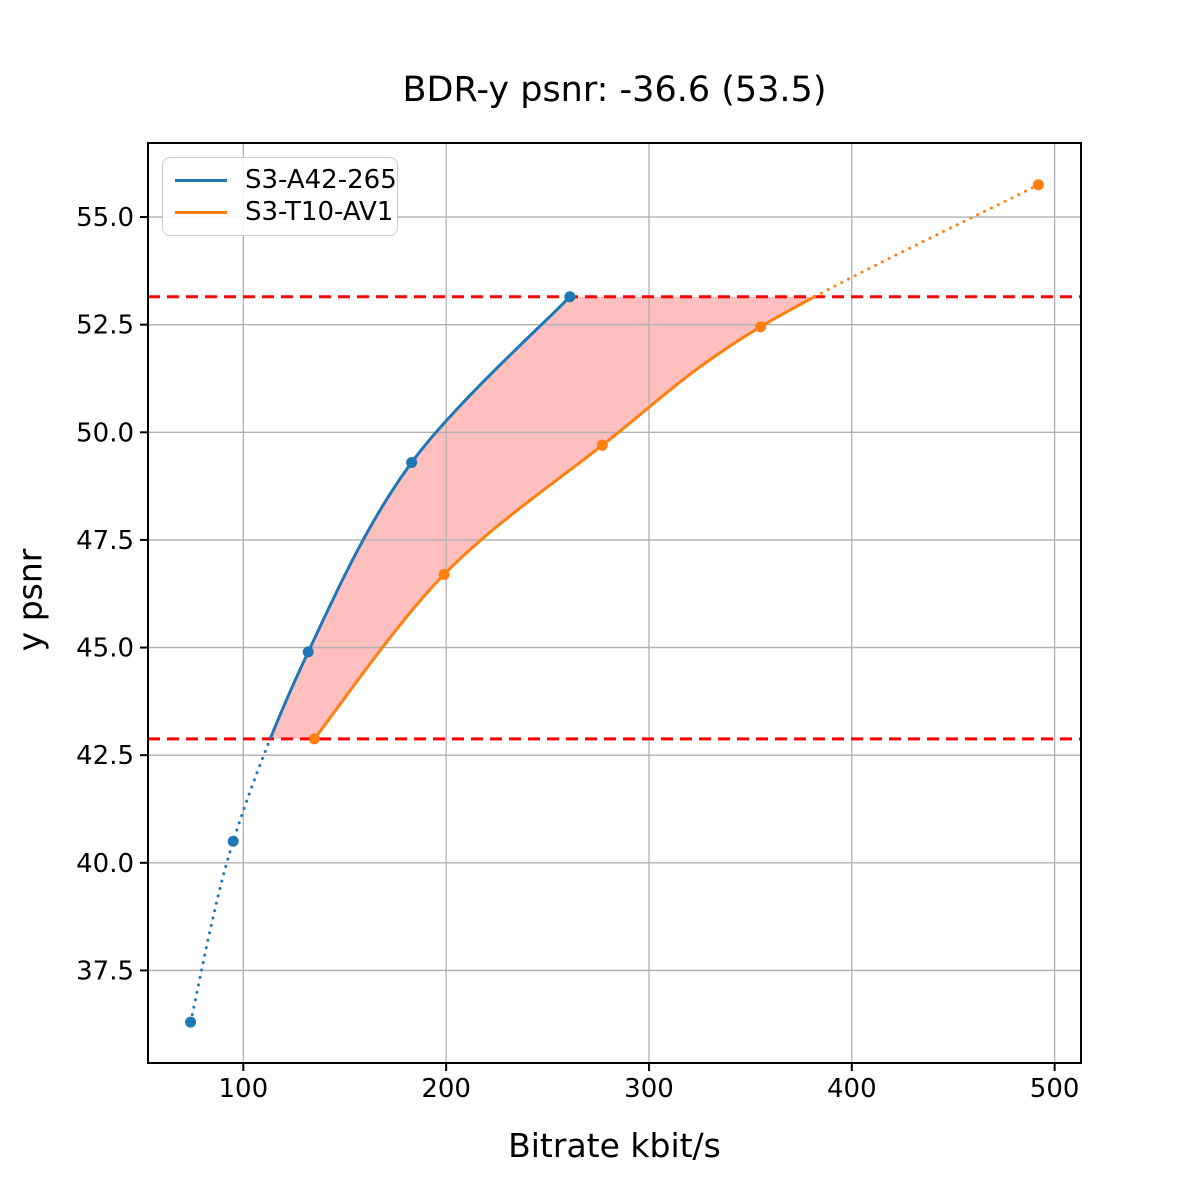 This screenshot has height=1200, width=1200. What do you see at coordinates (105, 864) in the screenshot?
I see `y-tick-label: 40.0` at bounding box center [105, 864].